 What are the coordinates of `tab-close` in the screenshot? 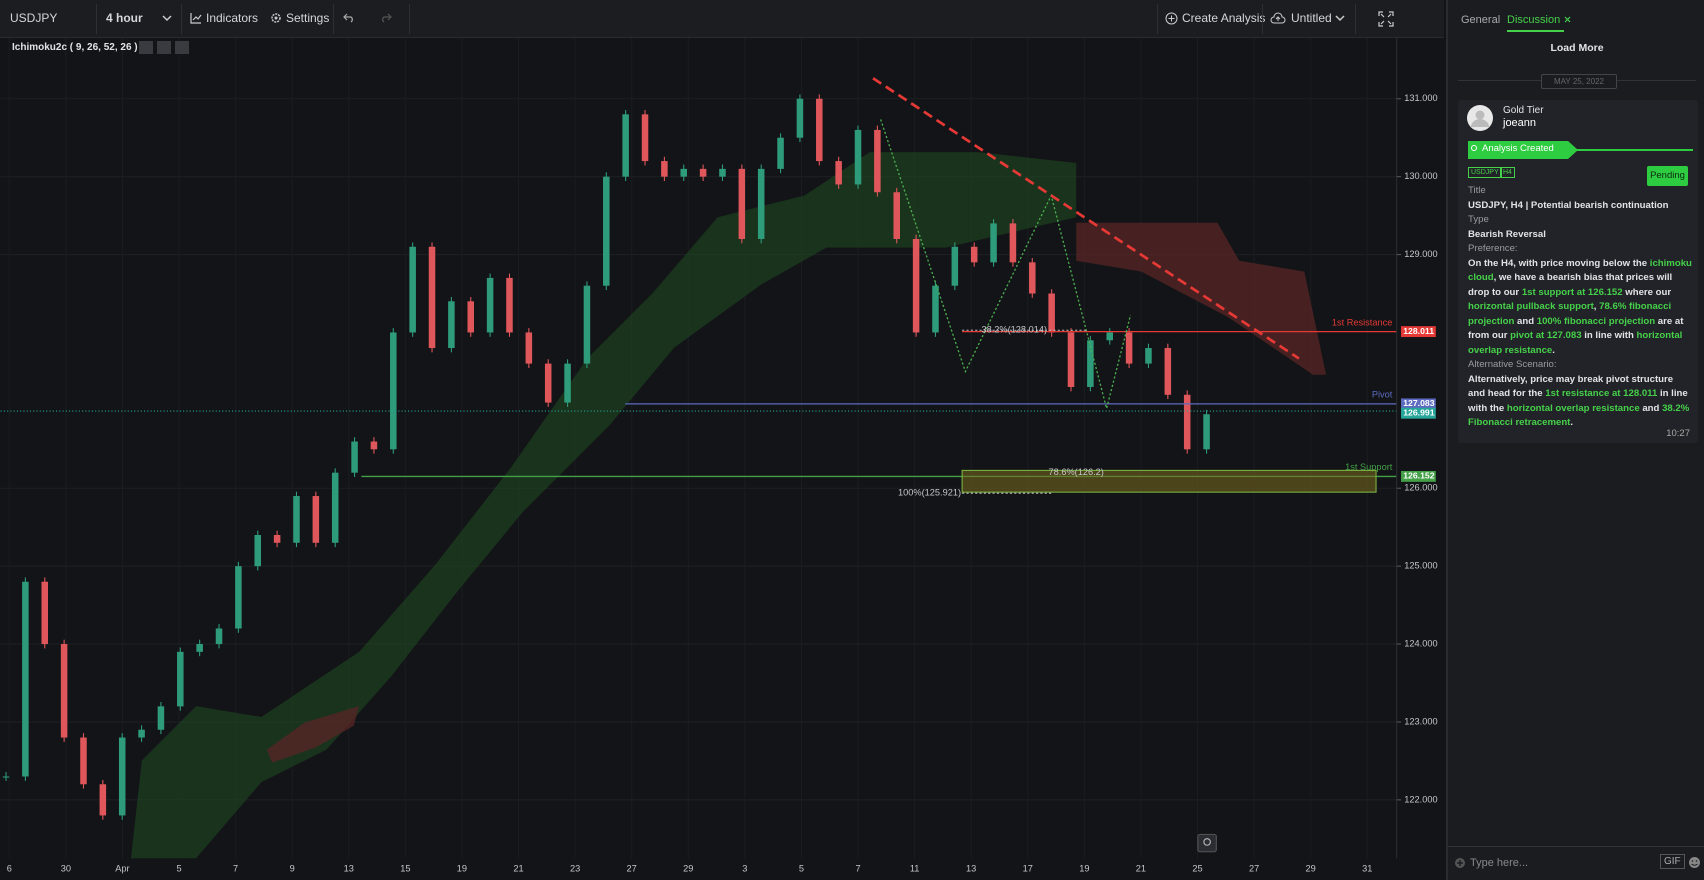 It's located at (1567, 19).